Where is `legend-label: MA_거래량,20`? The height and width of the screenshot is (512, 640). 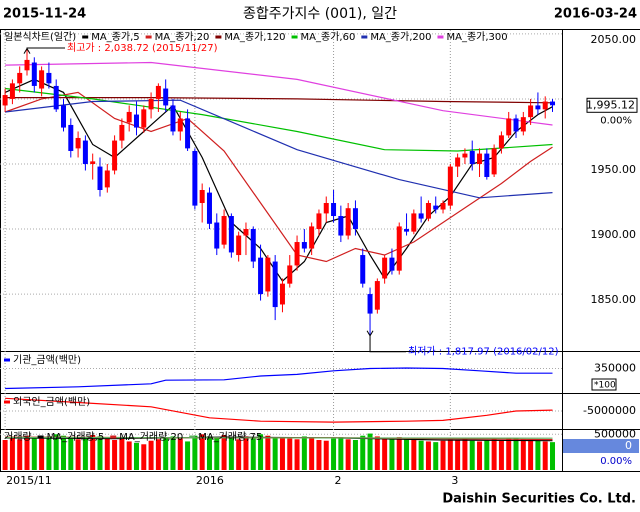 legend-label: MA_거래량,20 is located at coordinates (151, 437).